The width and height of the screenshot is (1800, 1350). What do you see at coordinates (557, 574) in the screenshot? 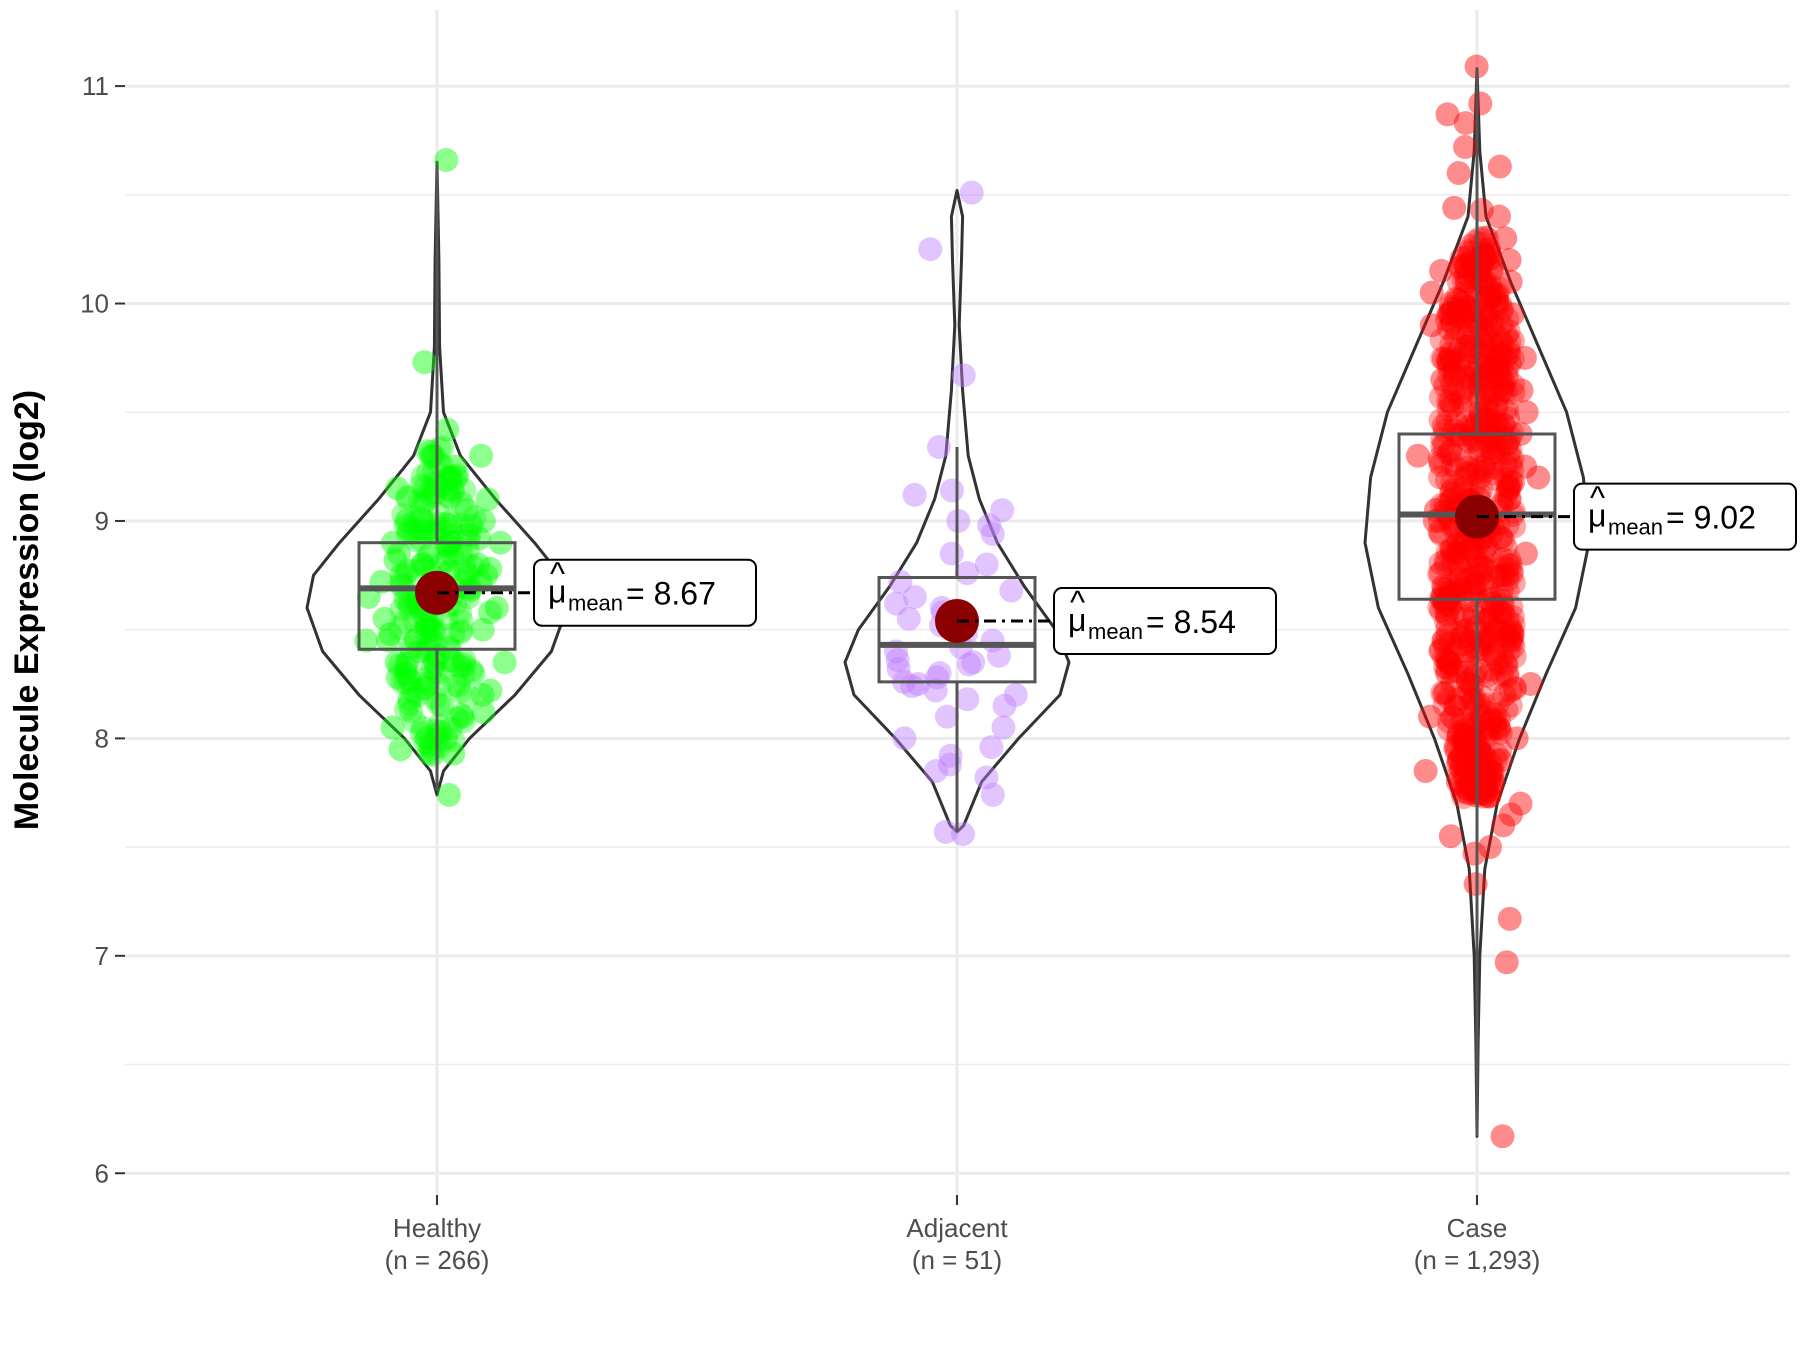
I see `healthy-mean-hat: ^` at bounding box center [557, 574].